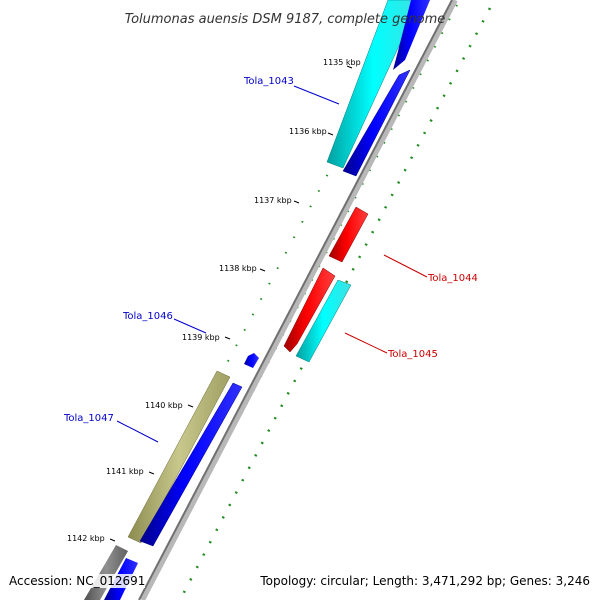 Image resolution: width=600 pixels, height=600 pixels. What do you see at coordinates (238, 268) in the screenshot?
I see `tick-label: 1138 kbp` at bounding box center [238, 268].